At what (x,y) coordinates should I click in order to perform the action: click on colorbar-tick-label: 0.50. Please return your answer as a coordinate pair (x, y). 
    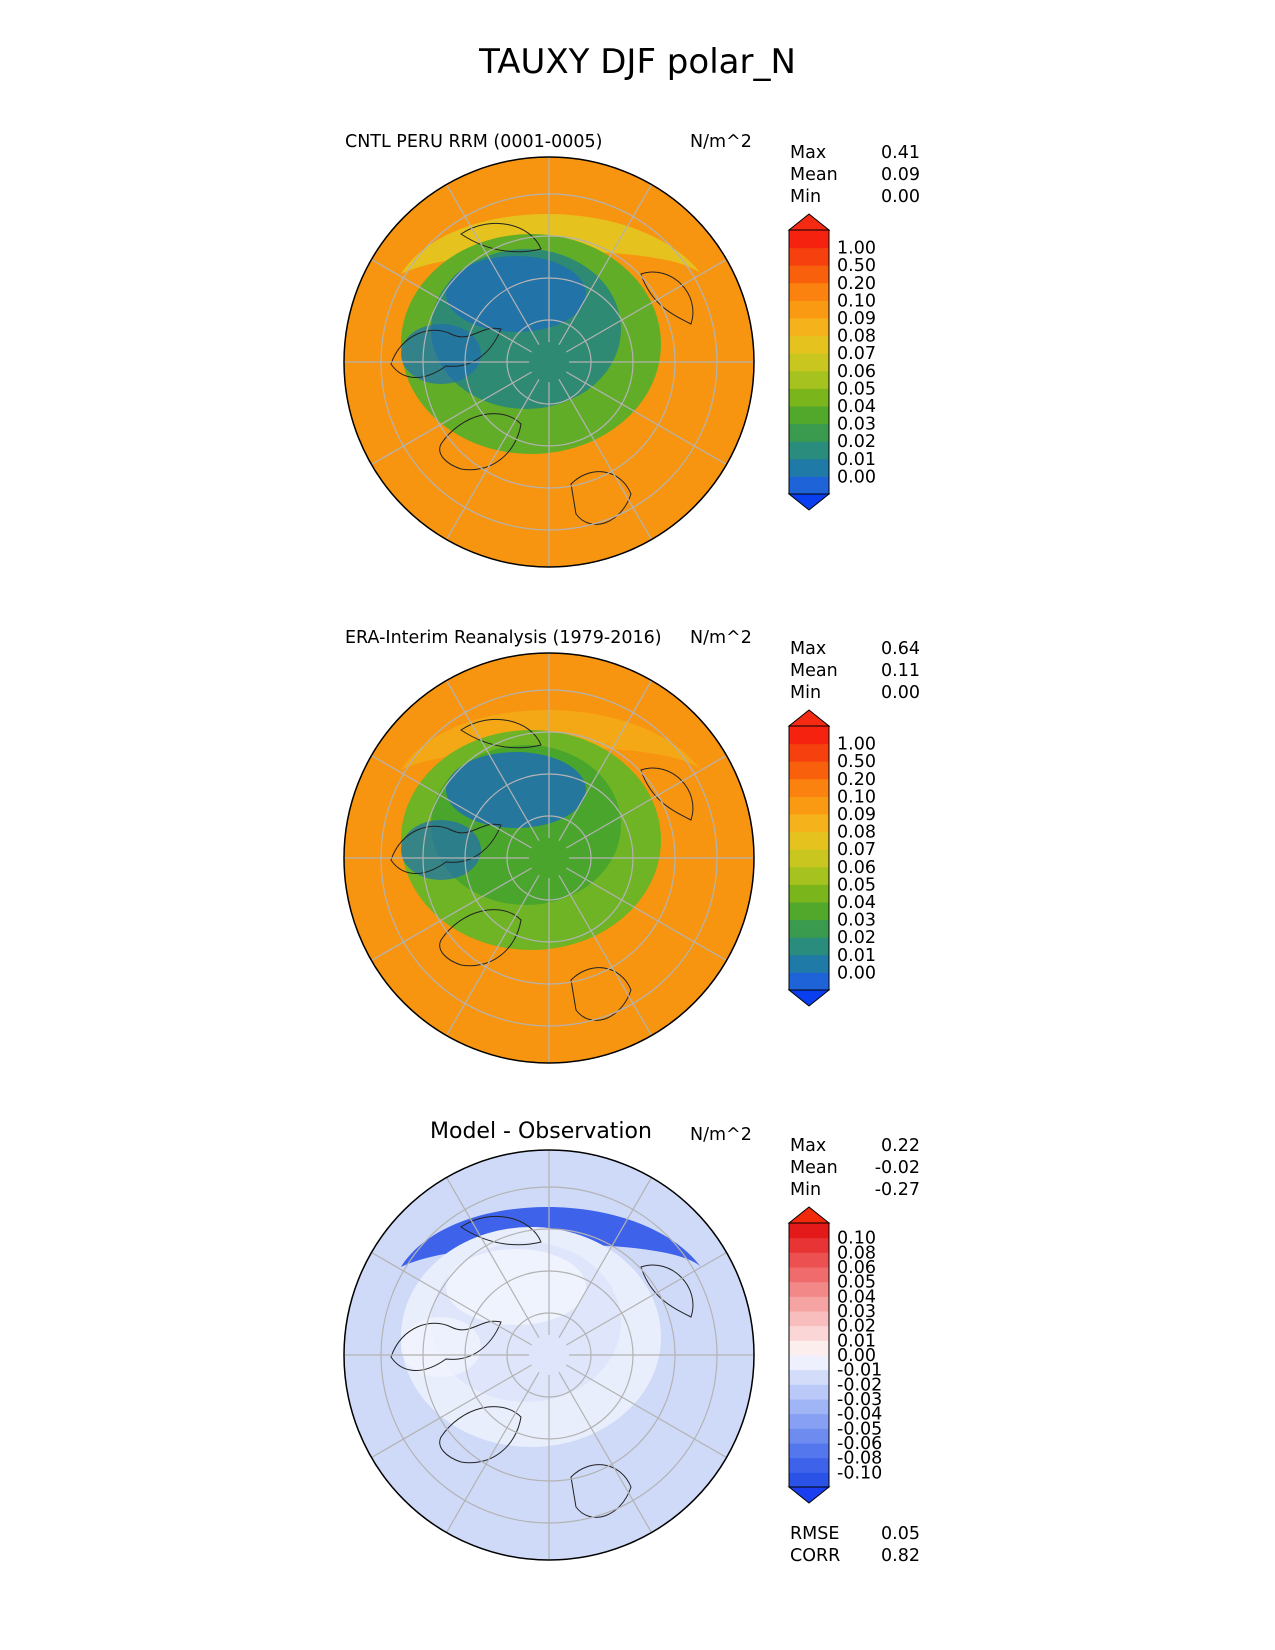
    Looking at the image, I should click on (856, 266).